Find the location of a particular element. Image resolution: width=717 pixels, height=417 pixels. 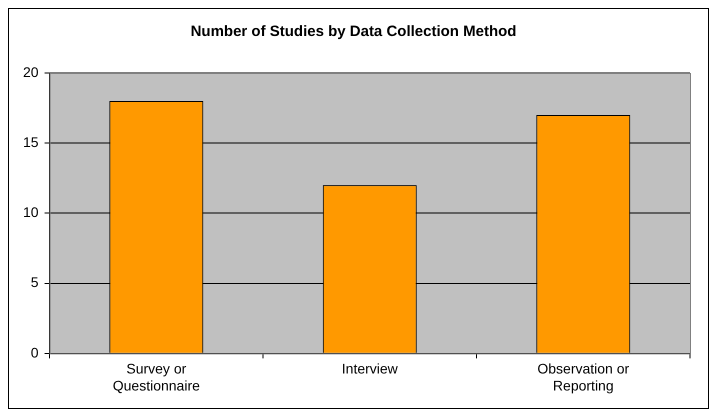

x-tick-label: Observation or Reporting is located at coordinates (583, 377).